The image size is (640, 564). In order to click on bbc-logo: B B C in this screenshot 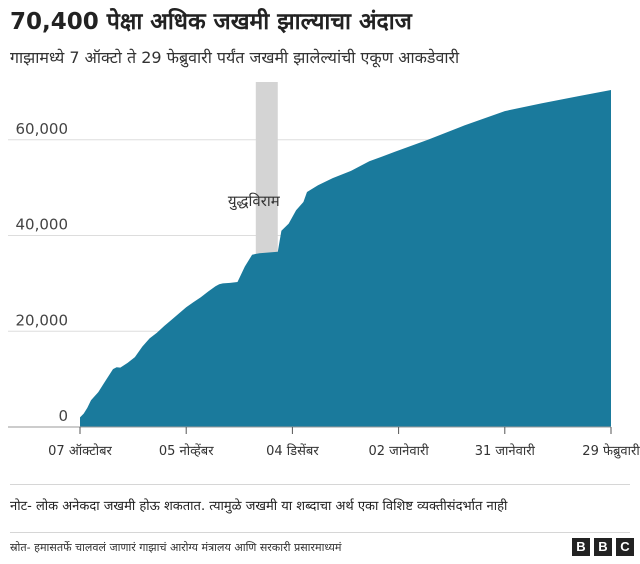, I will do `click(603, 547)`.